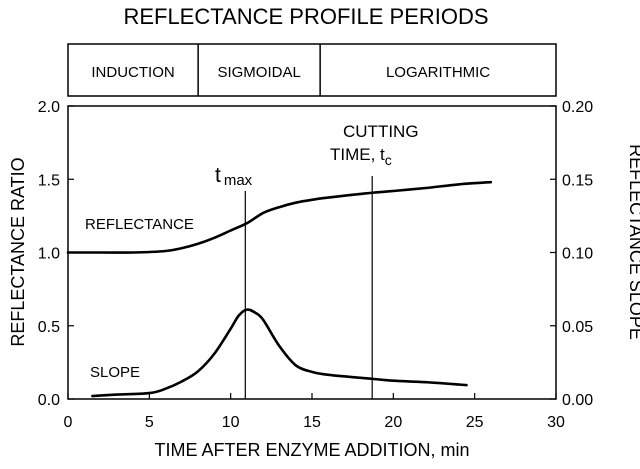 This screenshot has height=469, width=640. Describe the element at coordinates (132, 72) in the screenshot. I see `period-label: INDUCTION` at that location.